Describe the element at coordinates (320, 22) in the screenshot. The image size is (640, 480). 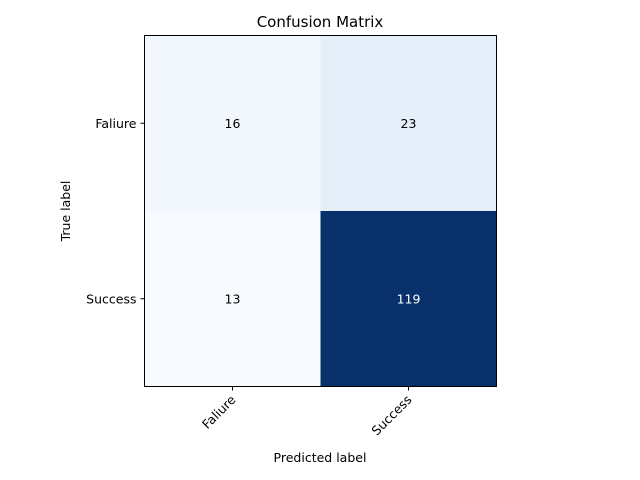
I see `chart-title: Confusion Matrix` at that location.